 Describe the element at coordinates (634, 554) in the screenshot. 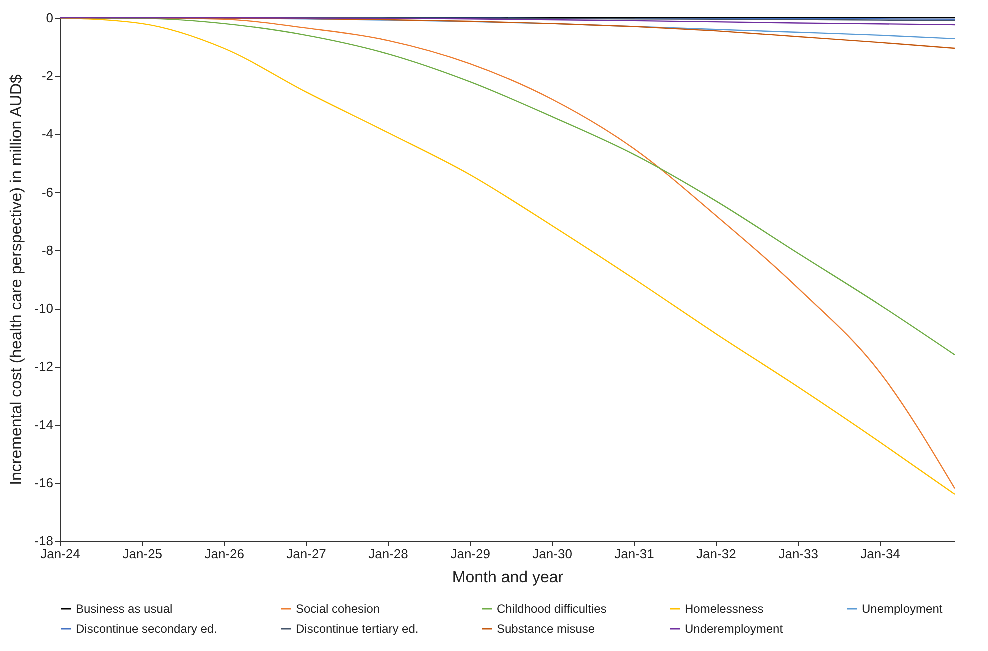

I see `x-tick-label: Jan-31` at that location.